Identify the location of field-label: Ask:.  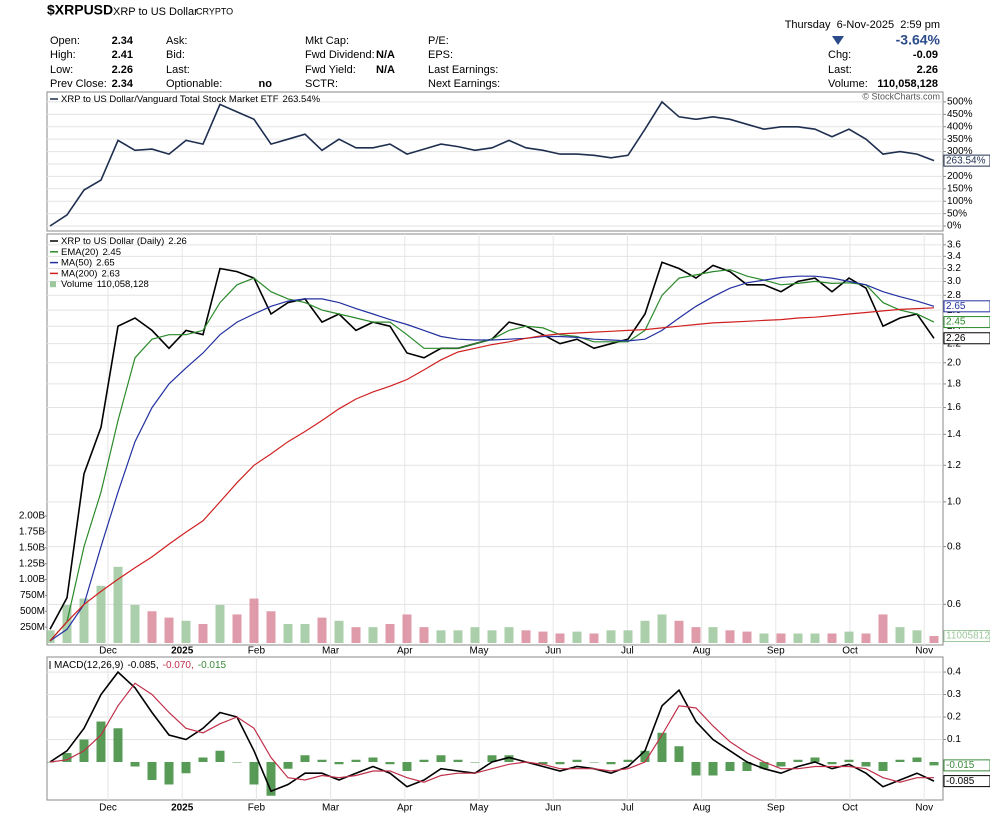
(176, 41).